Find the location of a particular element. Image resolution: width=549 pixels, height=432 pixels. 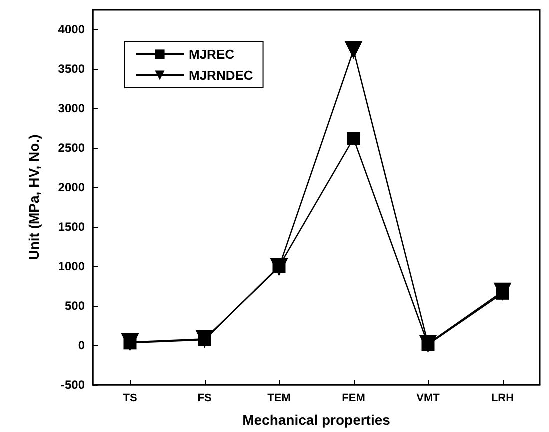

y-axis-title: Unit (MPa, HV, No.) is located at coordinates (34, 197).